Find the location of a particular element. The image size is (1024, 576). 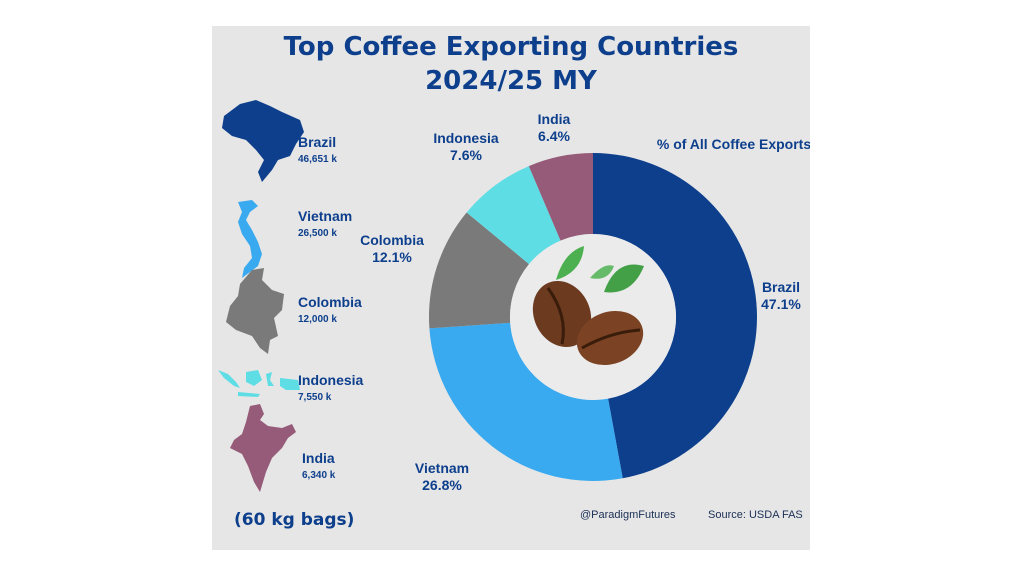

country-name-india: India is located at coordinates (318, 458).